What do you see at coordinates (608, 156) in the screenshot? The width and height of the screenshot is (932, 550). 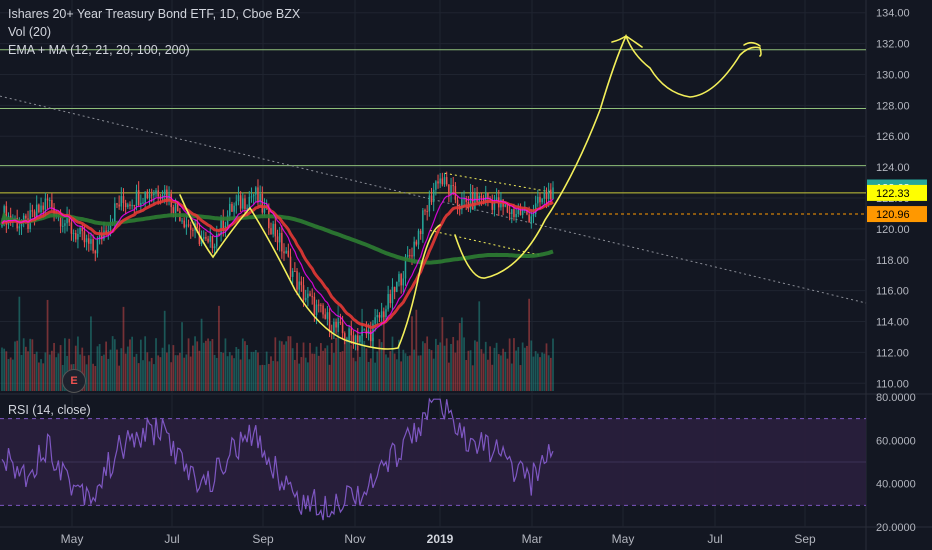 I see `projection-curve` at bounding box center [608, 156].